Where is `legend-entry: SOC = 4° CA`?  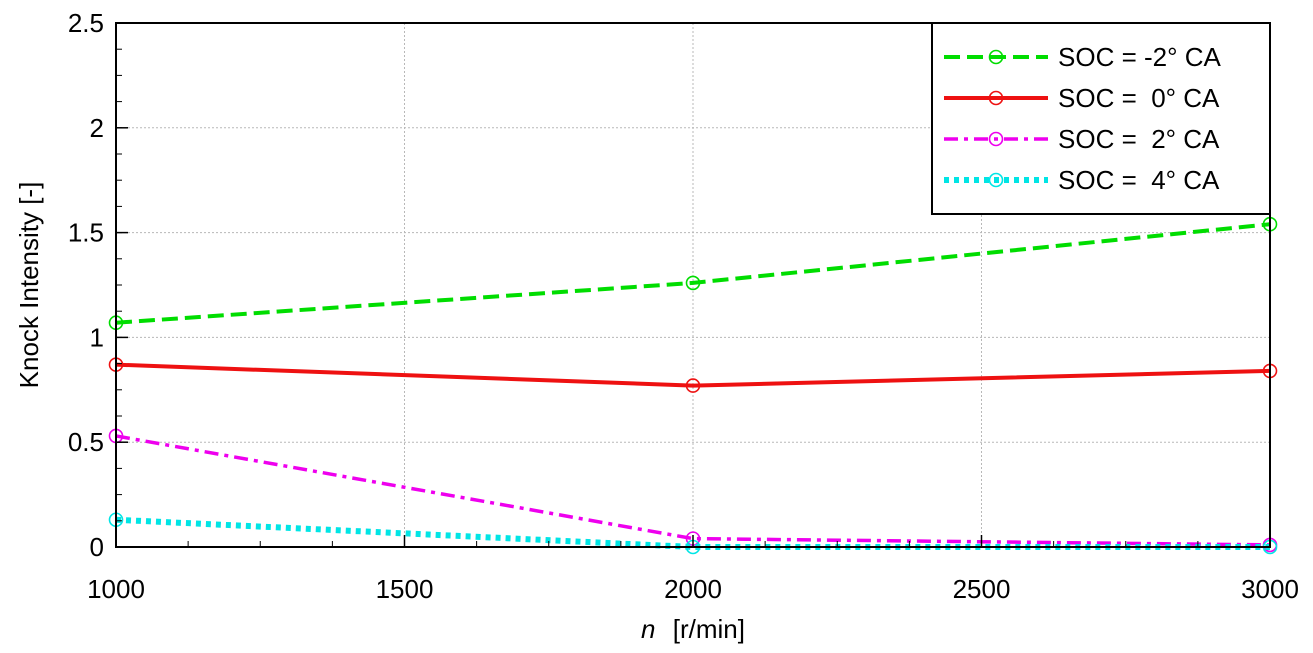 legend-entry: SOC = 4° CA is located at coordinates (1082, 180).